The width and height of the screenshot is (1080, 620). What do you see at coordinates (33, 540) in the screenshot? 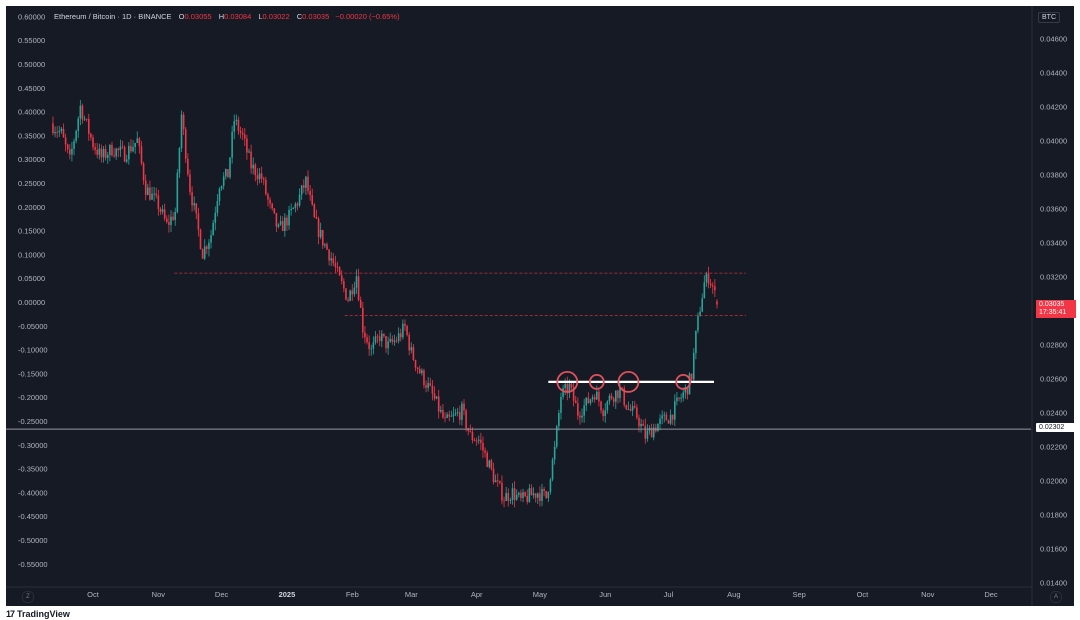
I see `left-axis-tick: -0.50000` at bounding box center [33, 540].